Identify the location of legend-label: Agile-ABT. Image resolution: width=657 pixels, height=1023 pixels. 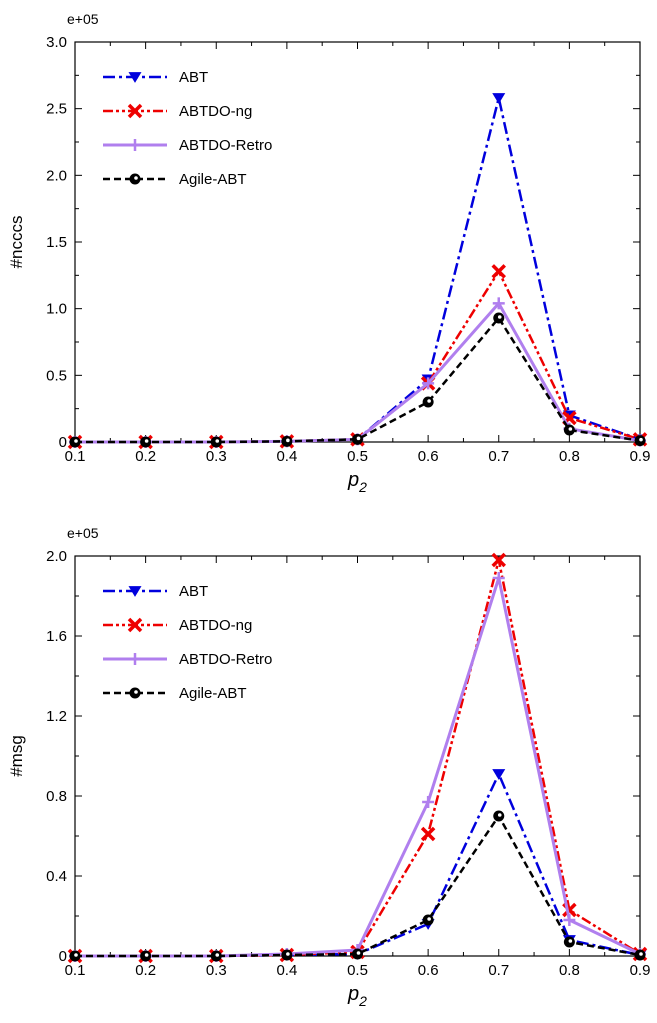
(213, 693).